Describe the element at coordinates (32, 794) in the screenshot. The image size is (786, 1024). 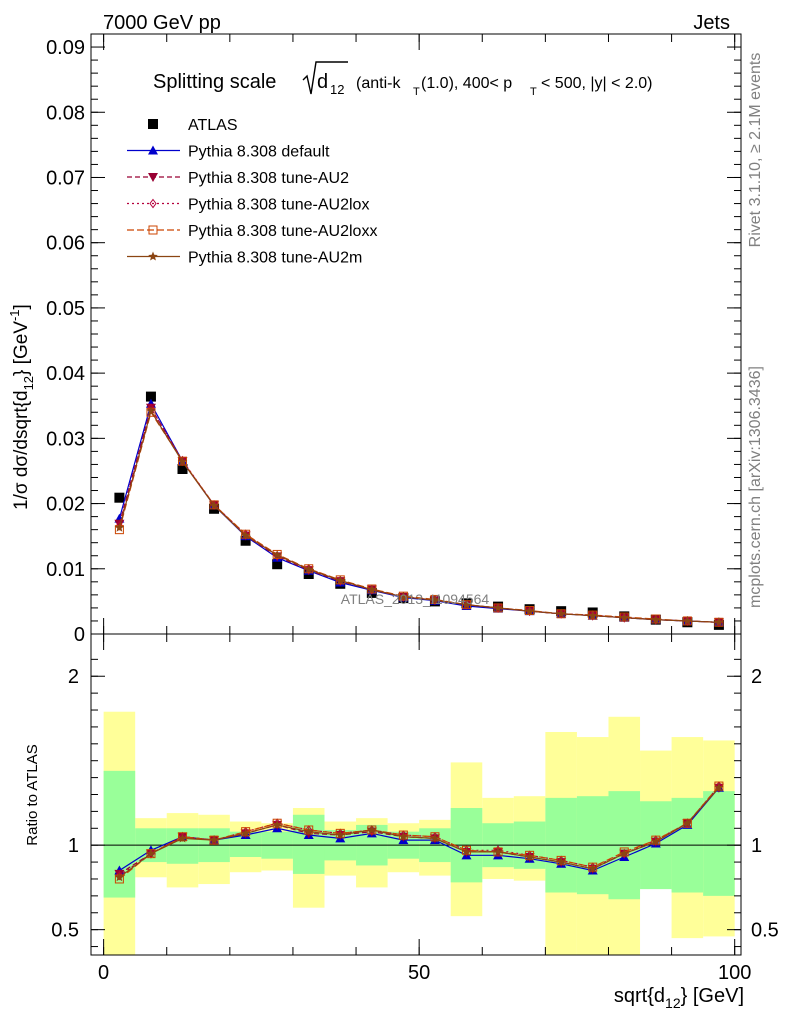
I see `ratio-ylabel: Ratio to ATLAS` at that location.